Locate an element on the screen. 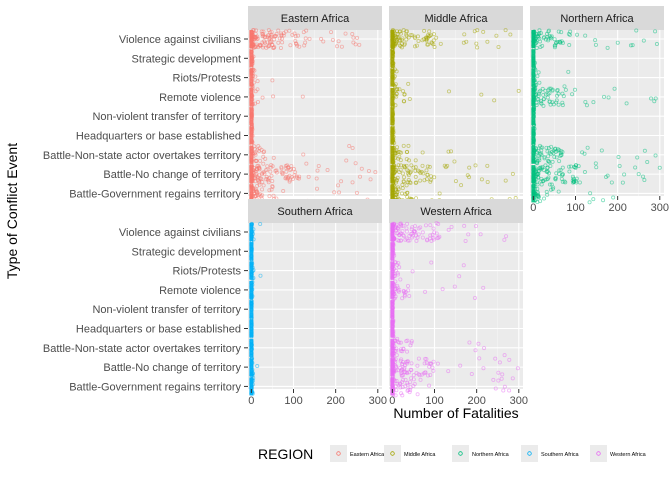 The height and width of the screenshot is (480, 672). x-tick-label: 200 is located at coordinates (476, 401).